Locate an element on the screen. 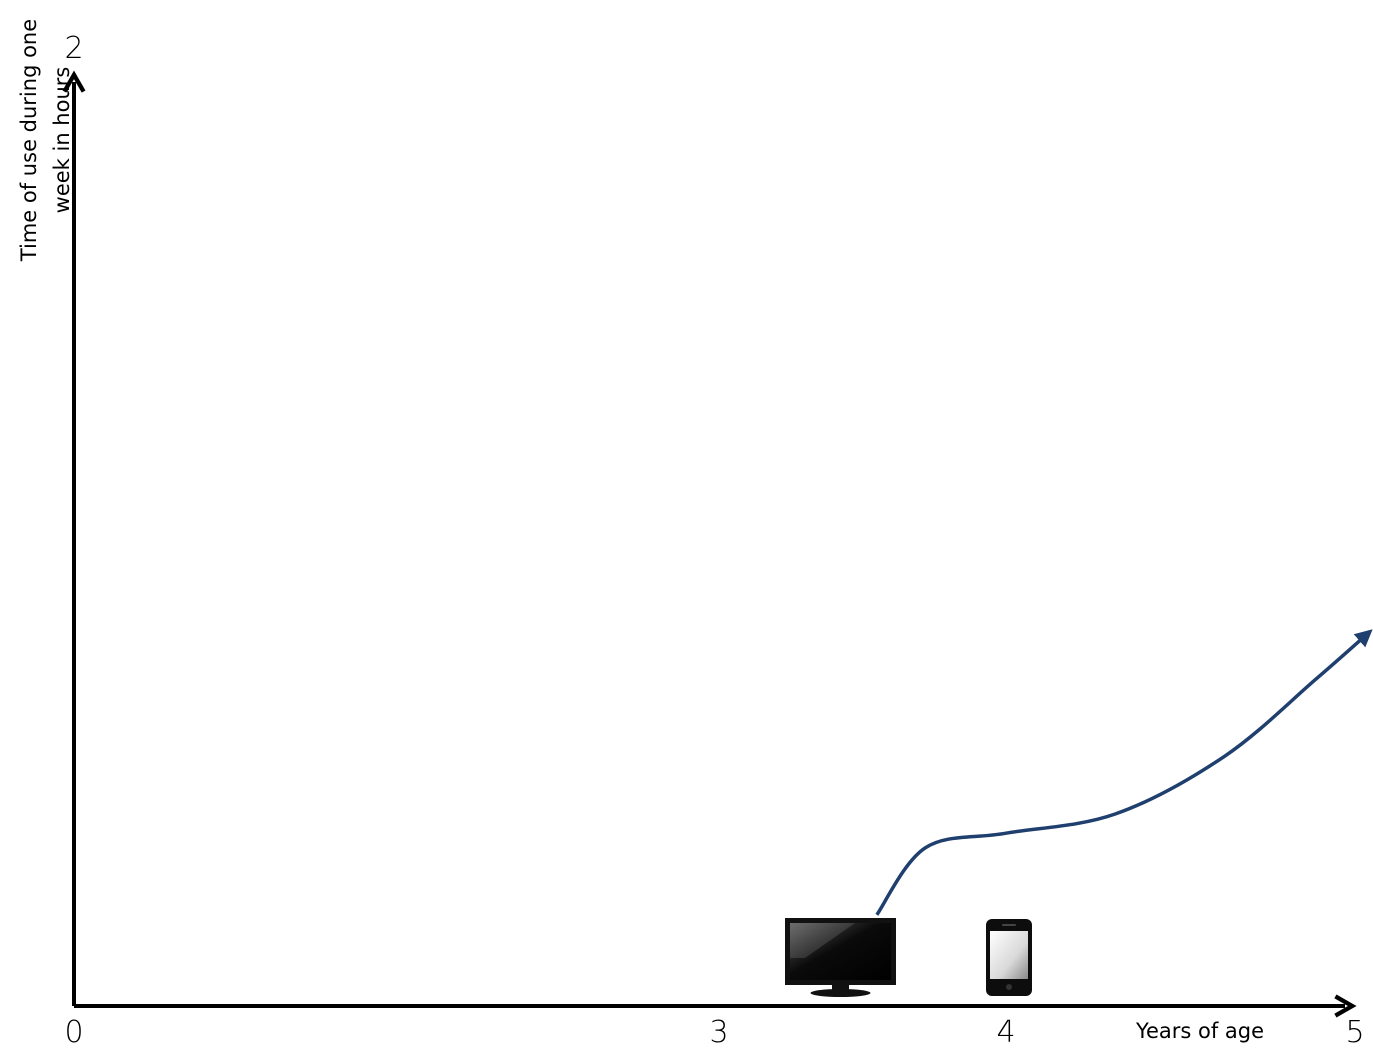 The image size is (1373, 1049). x-axis-label: Years of age is located at coordinates (1199, 1031).